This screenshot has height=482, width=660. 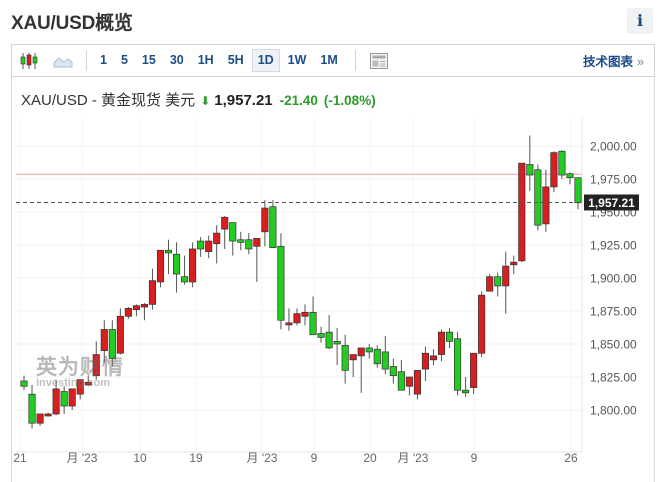 What do you see at coordinates (608, 62) in the screenshot?
I see `technical-chart-label: 技术图表` at bounding box center [608, 62].